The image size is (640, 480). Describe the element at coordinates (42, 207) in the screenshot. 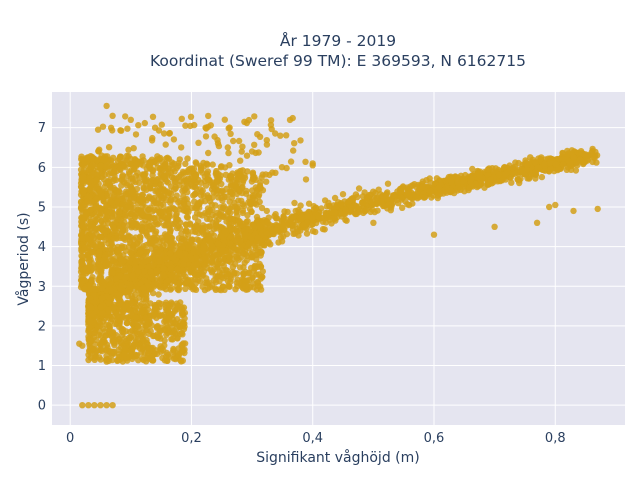

I see `y-tick-label: 5` at that location.